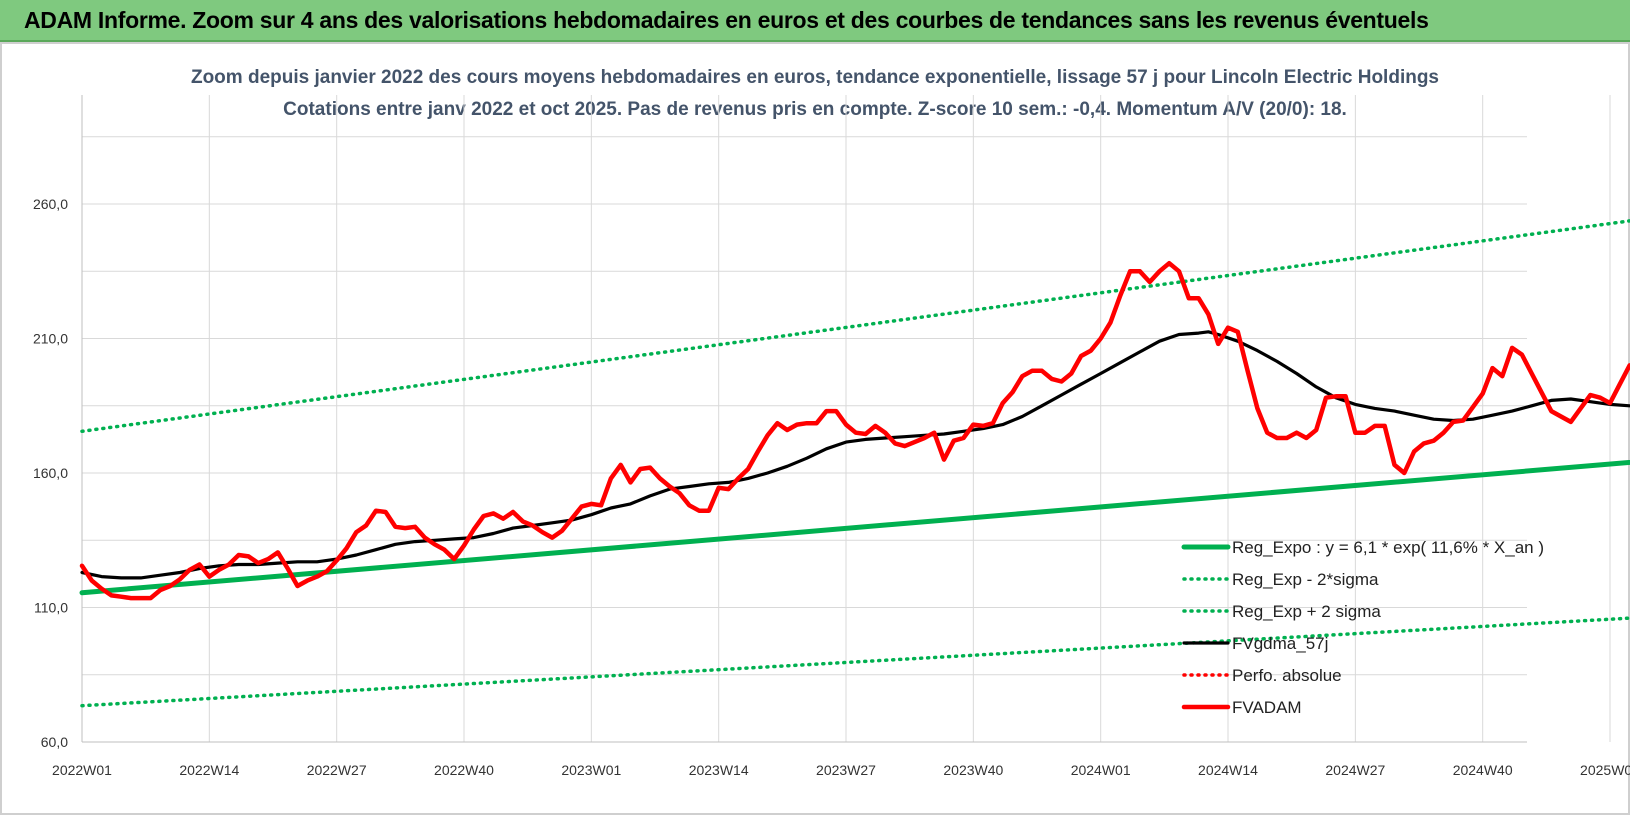 The image size is (1630, 815). I want to click on legend-label: Reg_Exp - 2*sigma, so click(1305, 579).